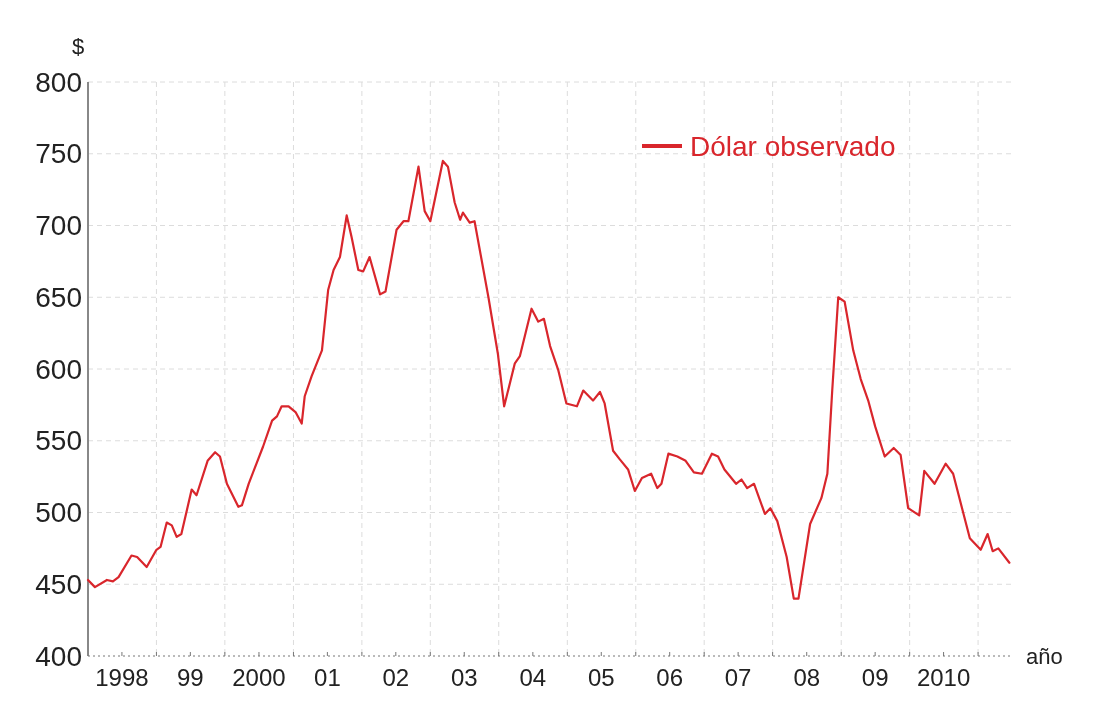 The width and height of the screenshot is (1096, 715). I want to click on y-tick-label: 450, so click(58, 584).